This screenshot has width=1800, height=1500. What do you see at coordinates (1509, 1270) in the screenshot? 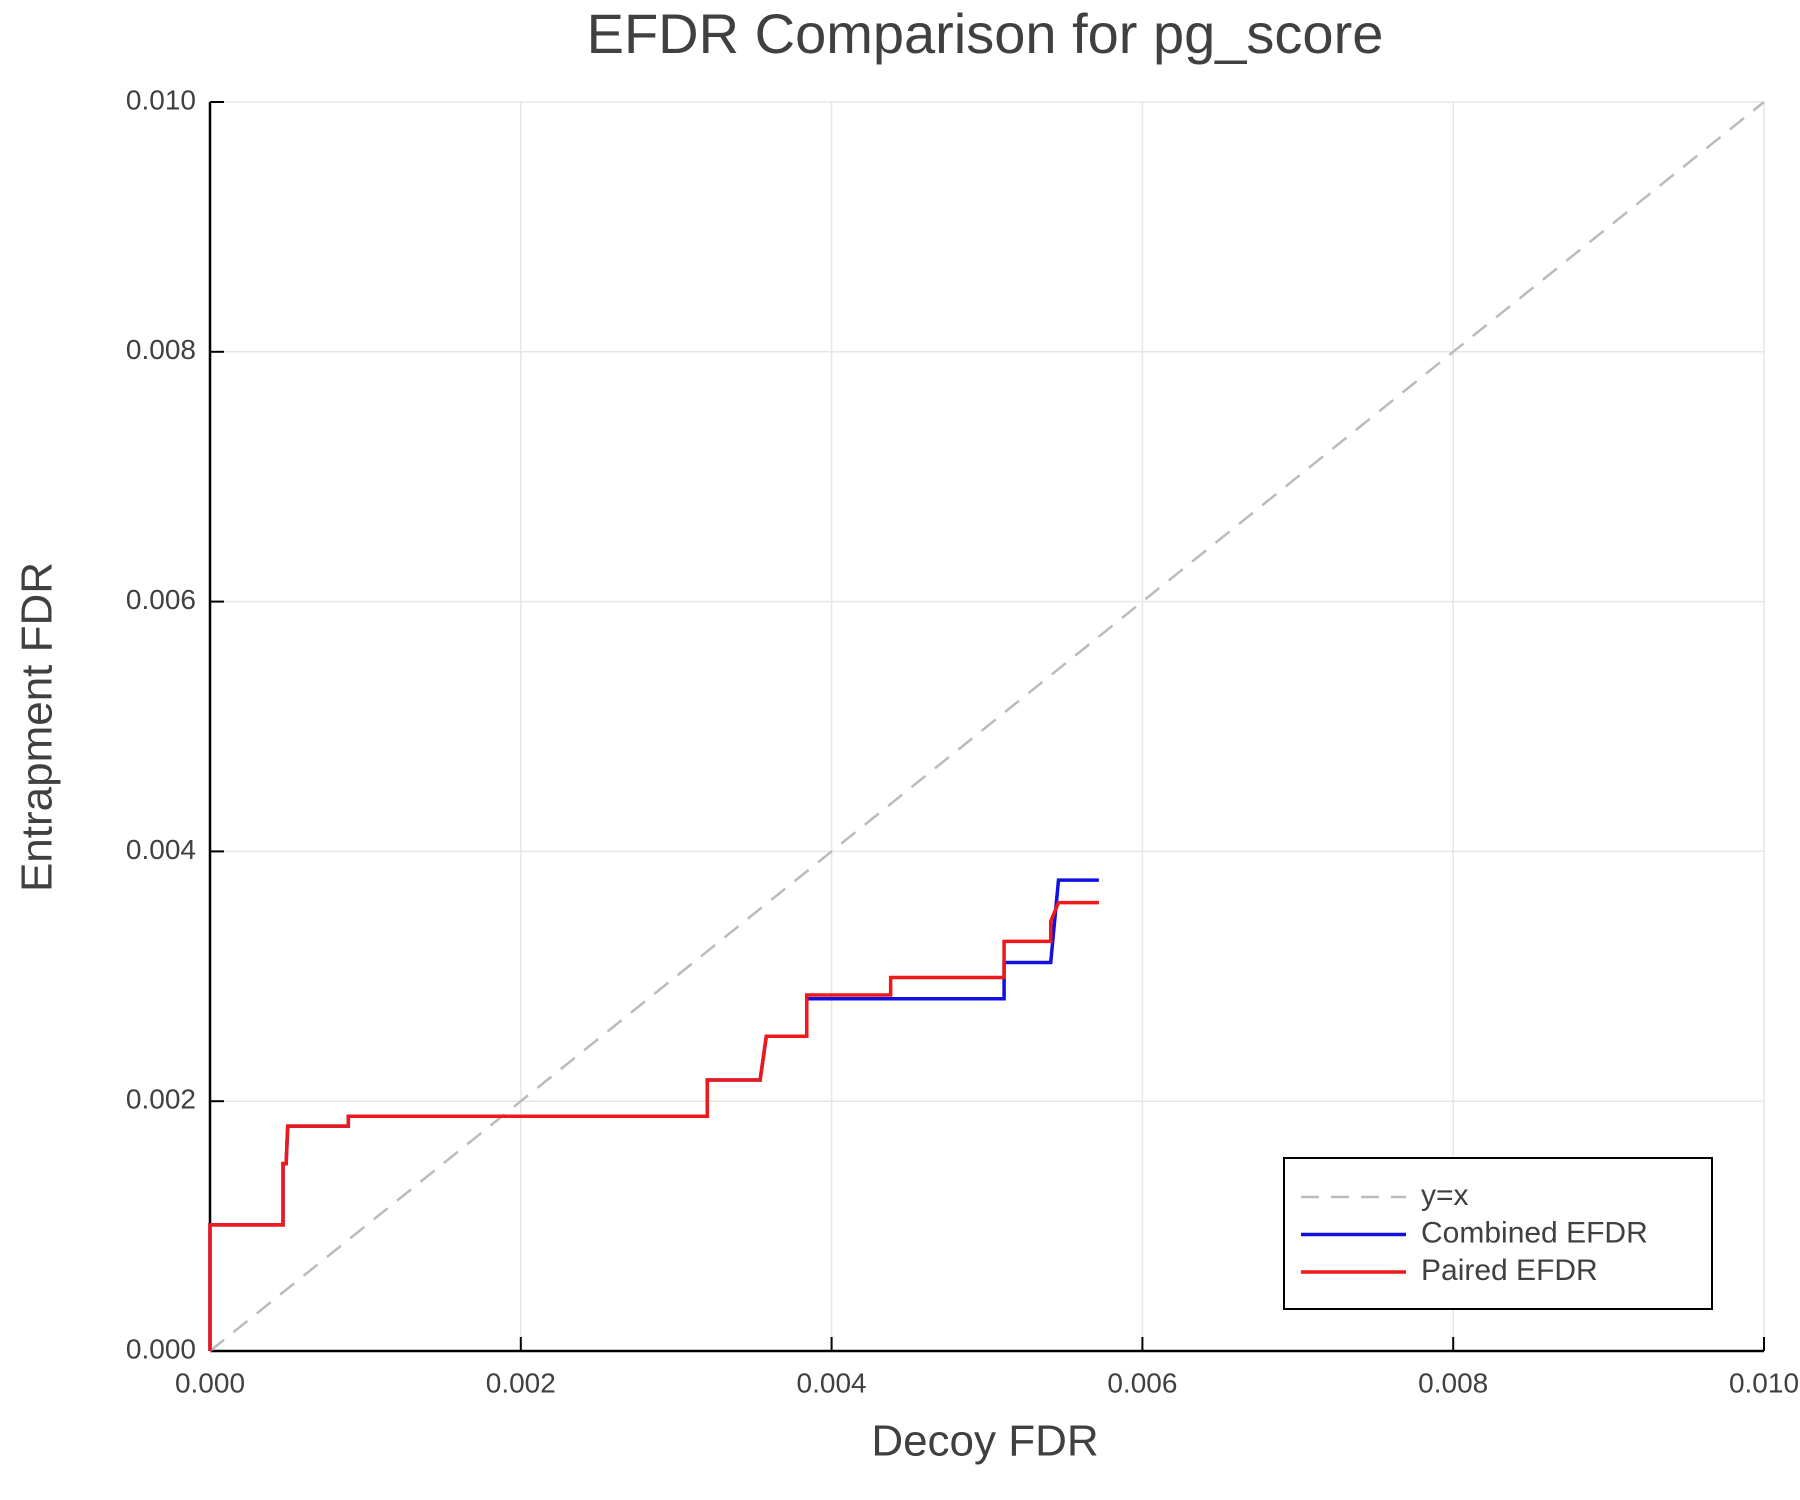
I see `legend-label: Paired EFDR` at bounding box center [1509, 1270].